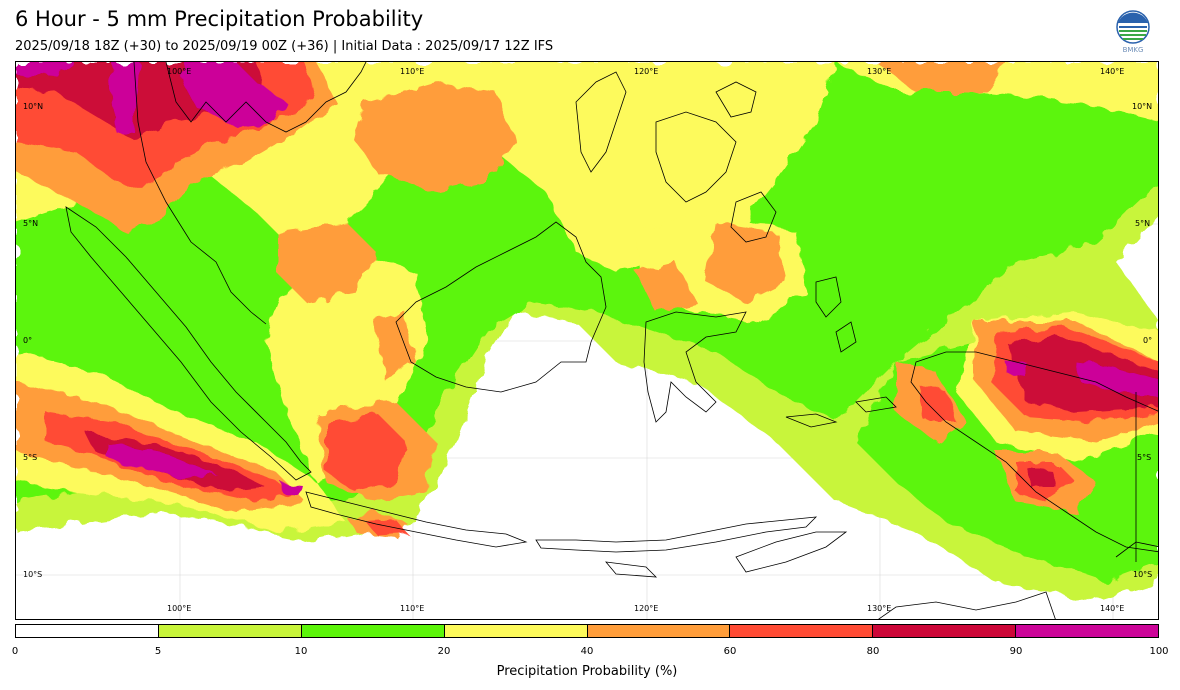 Image resolution: width=1180 pixels, height=690 pixels. What do you see at coordinates (873, 651) in the screenshot?
I see `colorbar-tick-label: 80` at bounding box center [873, 651].